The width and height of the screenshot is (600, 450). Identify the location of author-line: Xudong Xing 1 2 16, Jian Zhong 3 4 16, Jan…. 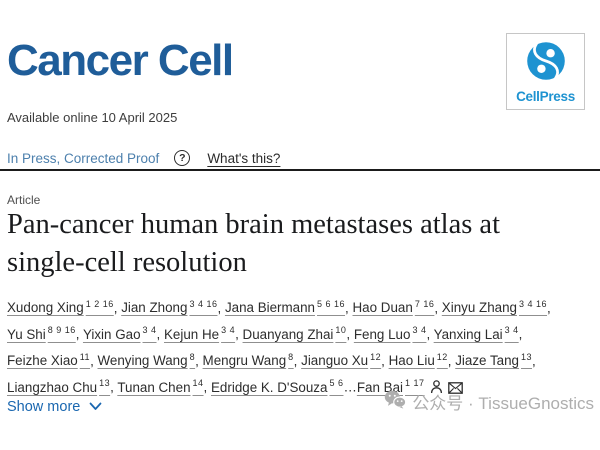
(302, 306).